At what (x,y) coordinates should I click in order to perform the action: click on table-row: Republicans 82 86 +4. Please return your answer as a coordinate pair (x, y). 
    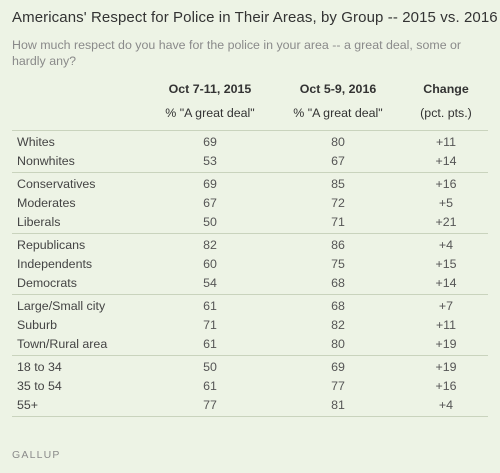
    Looking at the image, I should click on (250, 245).